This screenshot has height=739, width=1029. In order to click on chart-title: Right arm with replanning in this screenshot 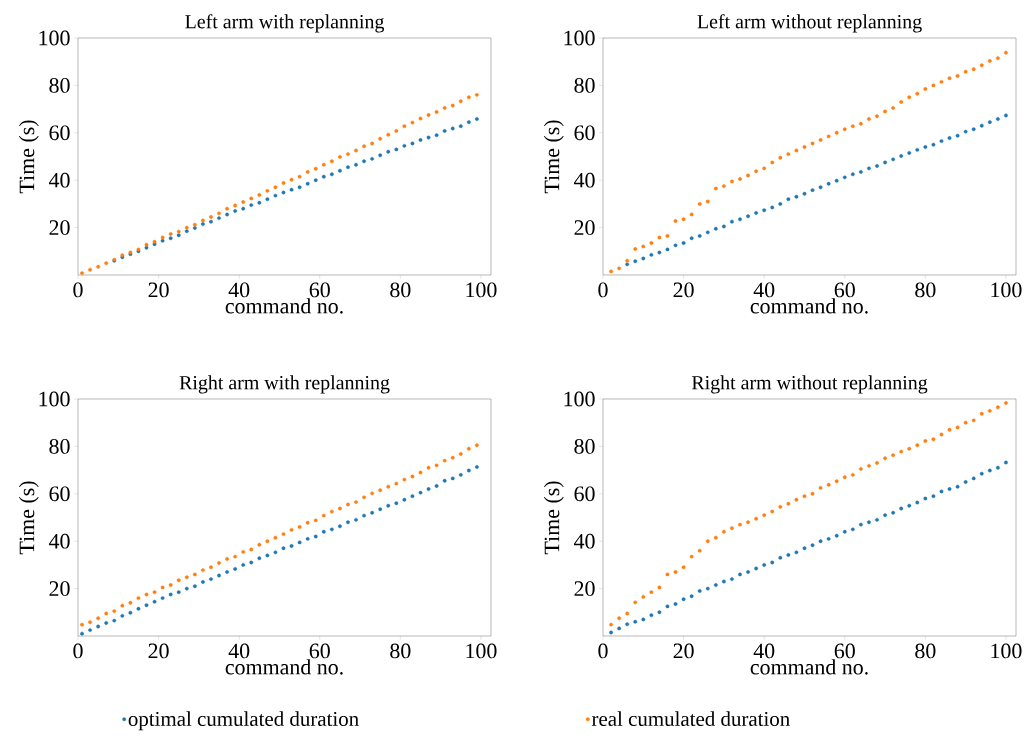, I will do `click(284, 384)`.